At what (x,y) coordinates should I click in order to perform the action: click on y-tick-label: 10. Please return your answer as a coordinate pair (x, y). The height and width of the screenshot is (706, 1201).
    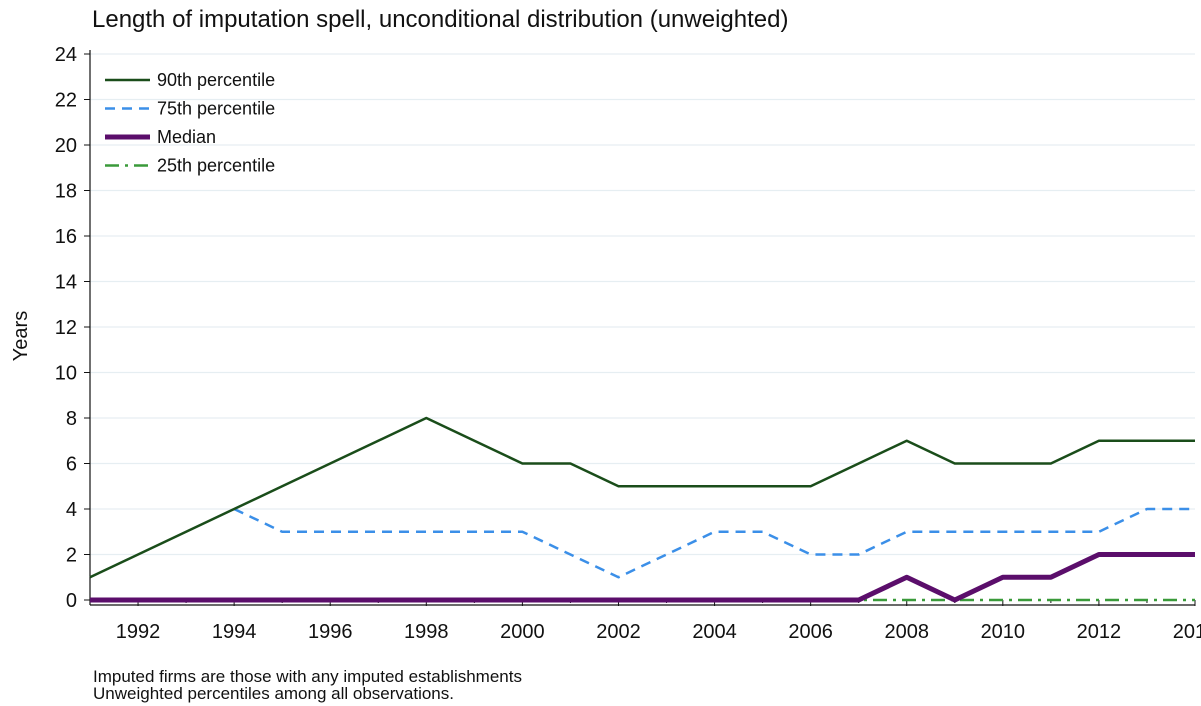
    Looking at the image, I should click on (66, 374).